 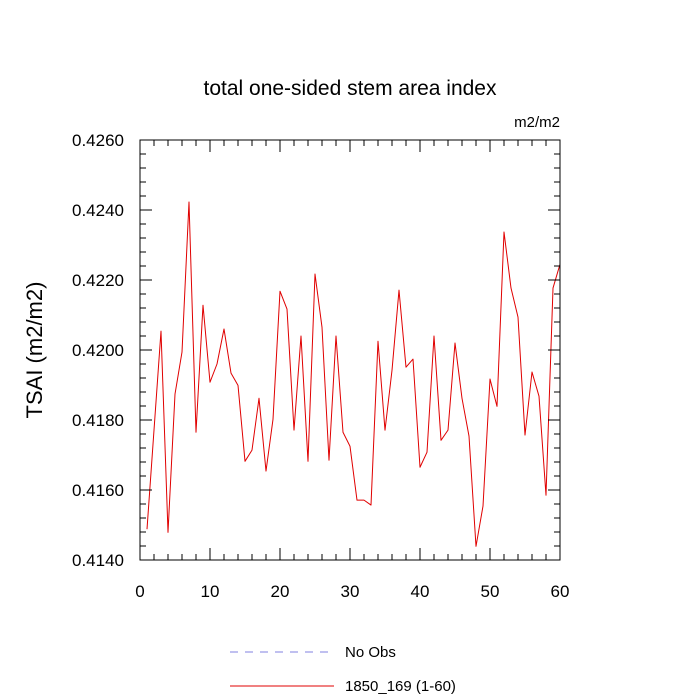 What do you see at coordinates (350, 591) in the screenshot?
I see `x-tick-label: 30` at bounding box center [350, 591].